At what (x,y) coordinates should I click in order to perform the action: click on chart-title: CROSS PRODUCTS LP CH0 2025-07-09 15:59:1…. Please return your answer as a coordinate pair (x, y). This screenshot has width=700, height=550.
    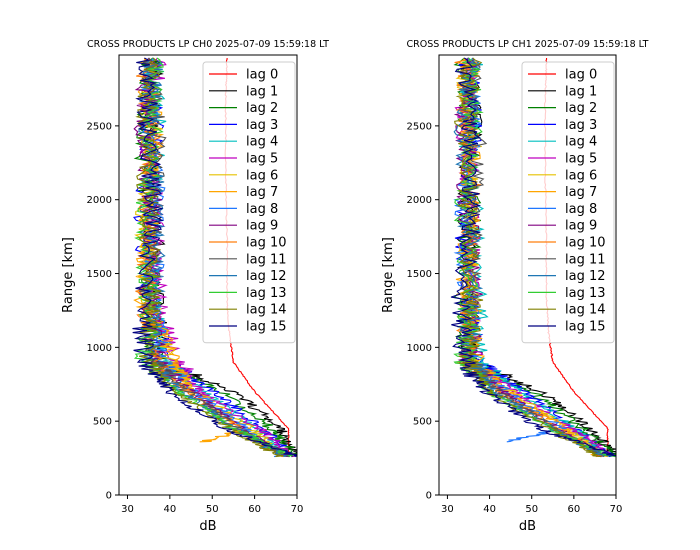
    Looking at the image, I should click on (208, 44).